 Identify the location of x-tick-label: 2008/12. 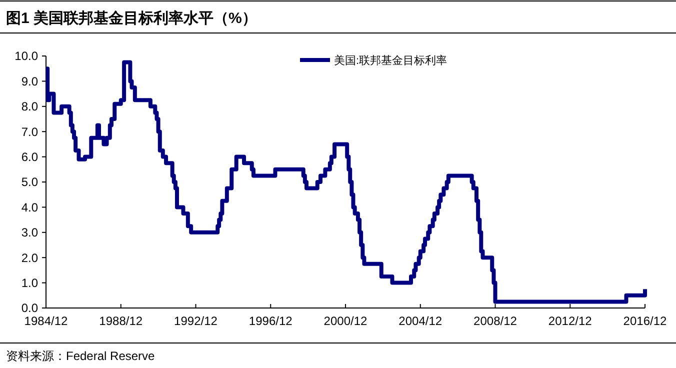
(496, 321).